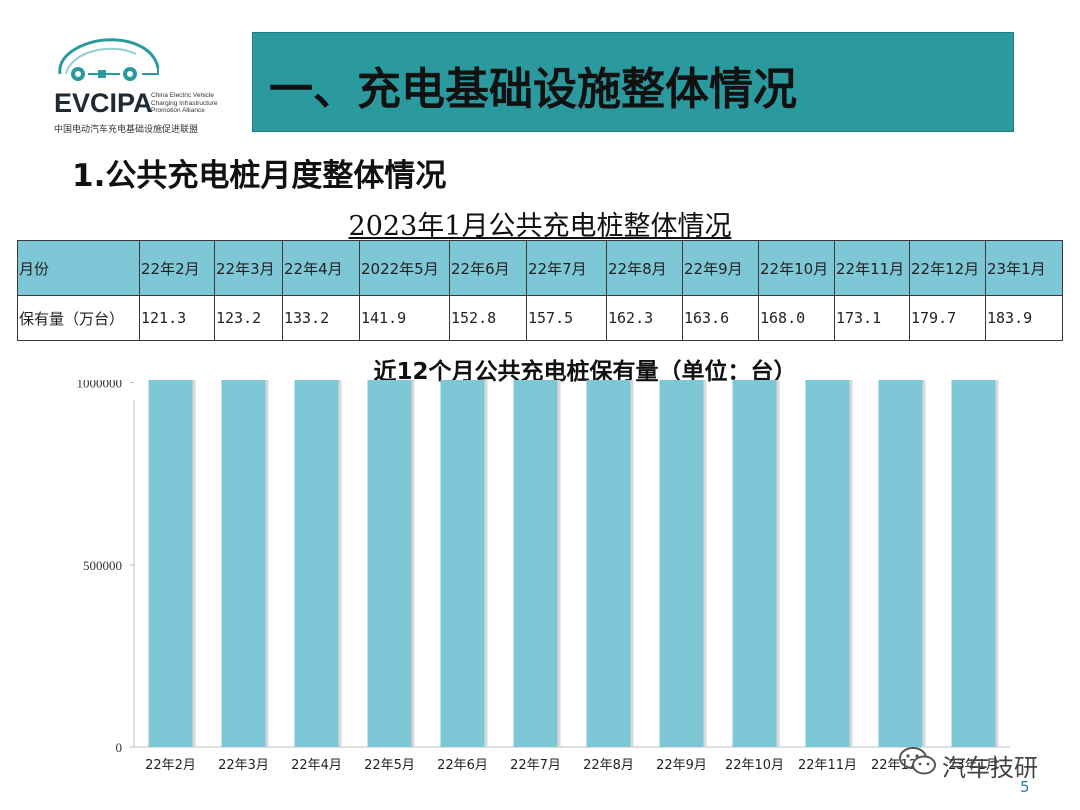 The width and height of the screenshot is (1080, 810). I want to click on page-title: 一、充电基础设施整体情况, so click(533, 89).